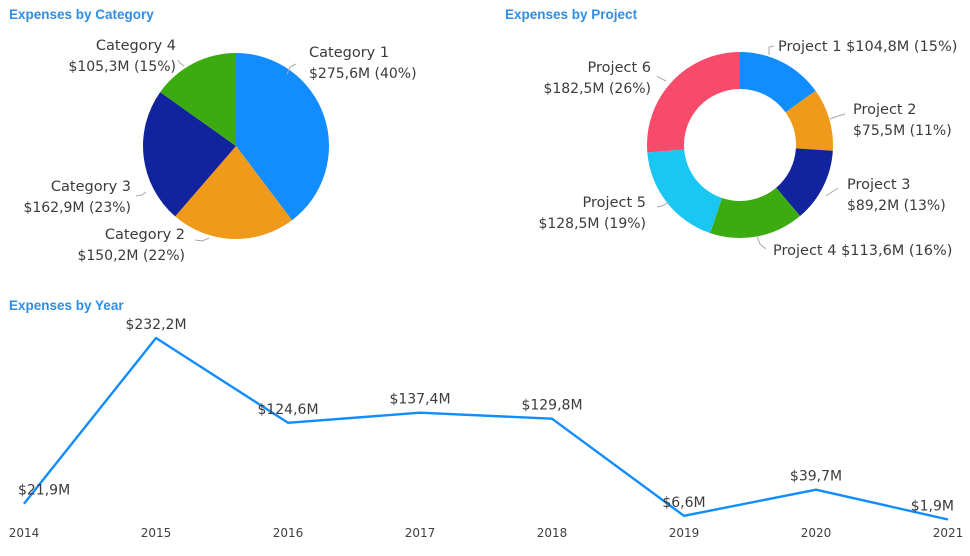 The height and width of the screenshot is (556, 970). I want to click on data-label-category-1: Category 1, so click(349, 53).